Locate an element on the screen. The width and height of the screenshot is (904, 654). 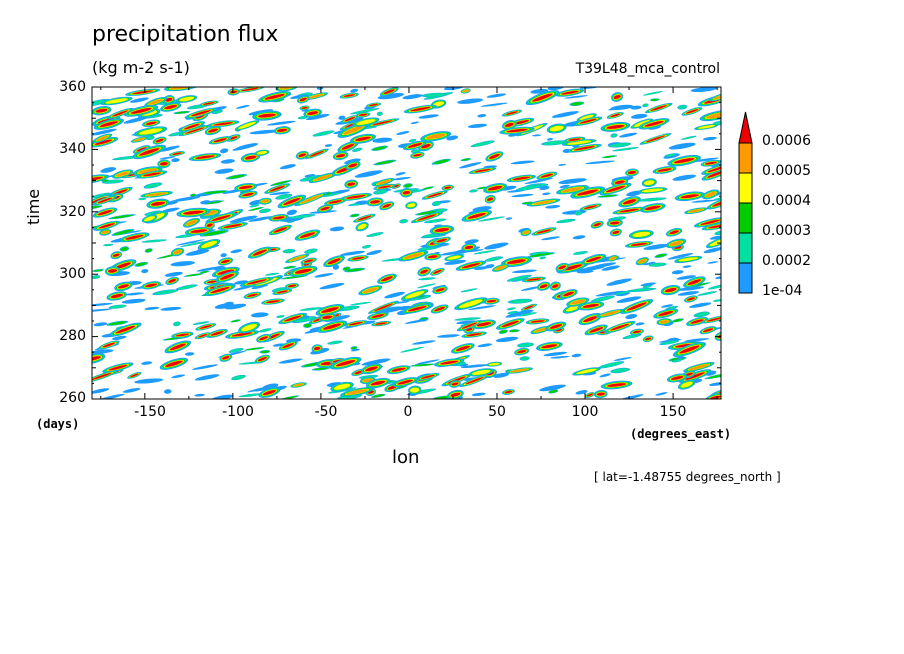
colorbar-label: 0.0003 is located at coordinates (786, 231).